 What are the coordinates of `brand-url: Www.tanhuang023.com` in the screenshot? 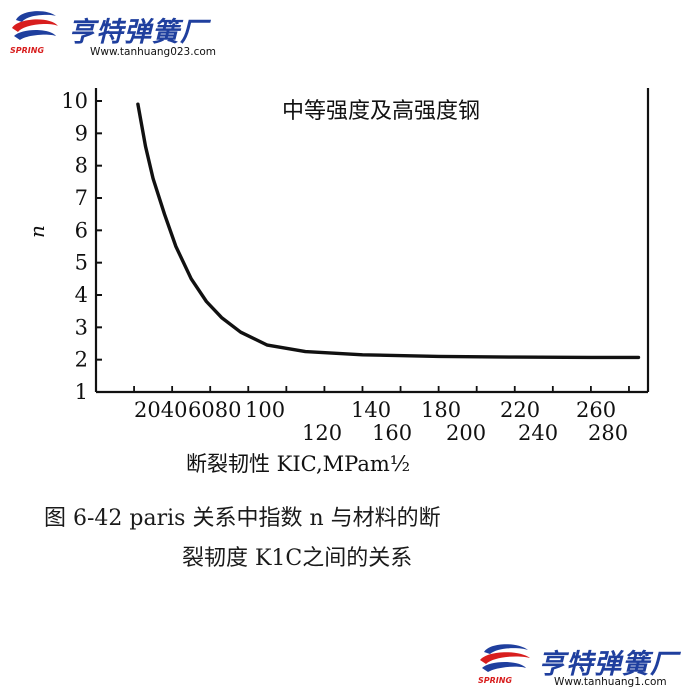 It's located at (153, 52).